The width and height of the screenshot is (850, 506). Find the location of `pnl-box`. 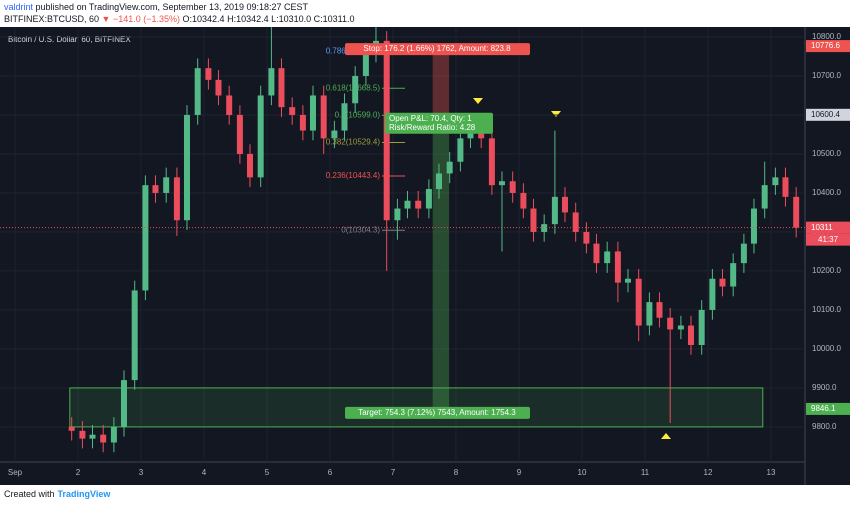

pnl-box is located at coordinates (439, 123).